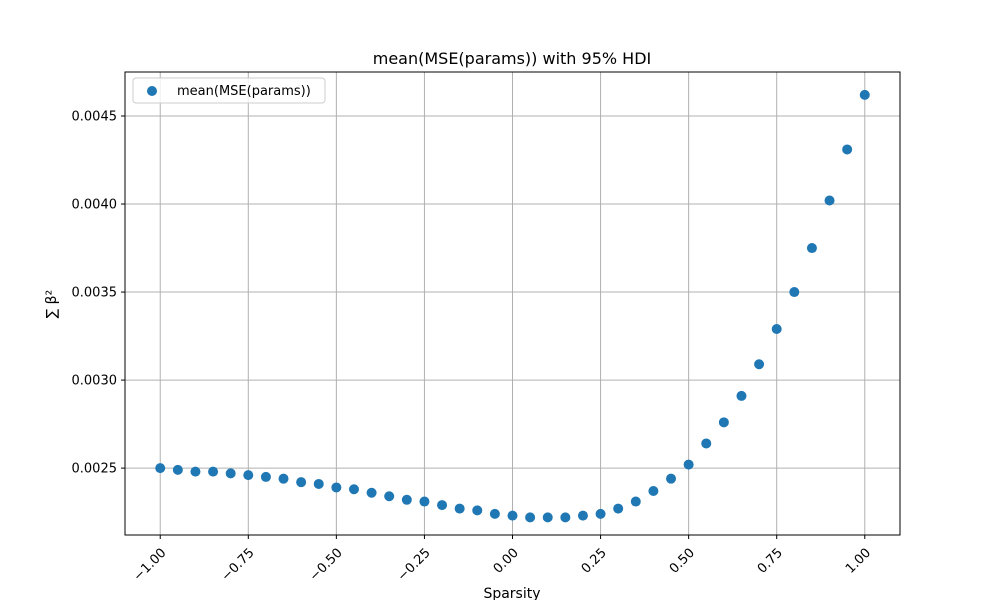  I want to click on x-tick-label: 0.50, so click(682, 561).